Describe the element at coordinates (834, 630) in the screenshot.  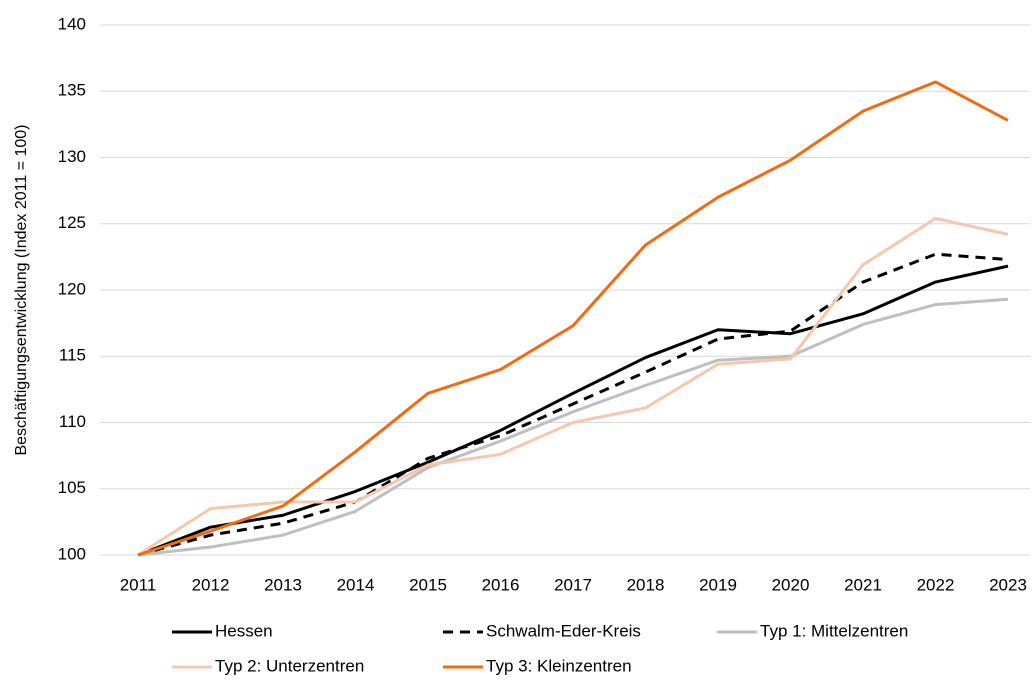
I see `legend-label: Typ 1: Mittelzentren` at that location.